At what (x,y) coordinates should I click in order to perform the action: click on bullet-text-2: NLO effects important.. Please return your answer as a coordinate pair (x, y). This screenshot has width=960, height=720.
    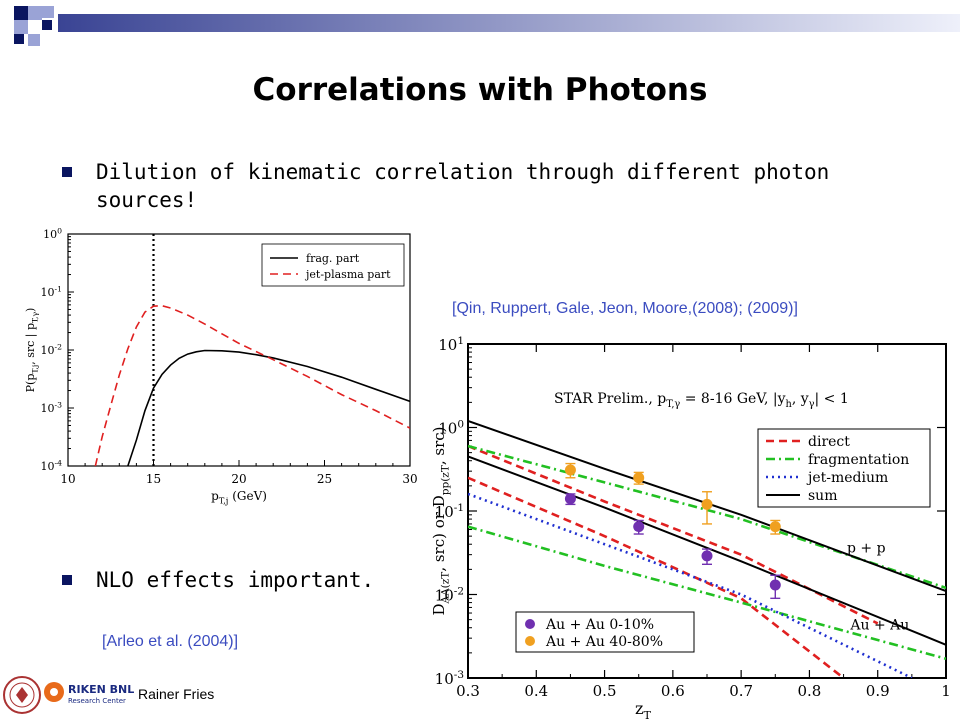
    Looking at the image, I should click on (235, 580).